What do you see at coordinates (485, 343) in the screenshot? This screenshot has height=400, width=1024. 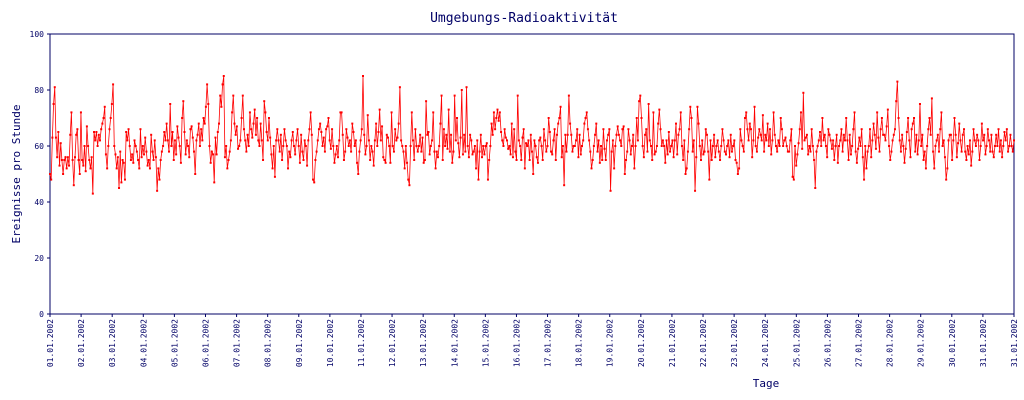 I see `x-tick-label: 15.01.2002` at bounding box center [485, 343].